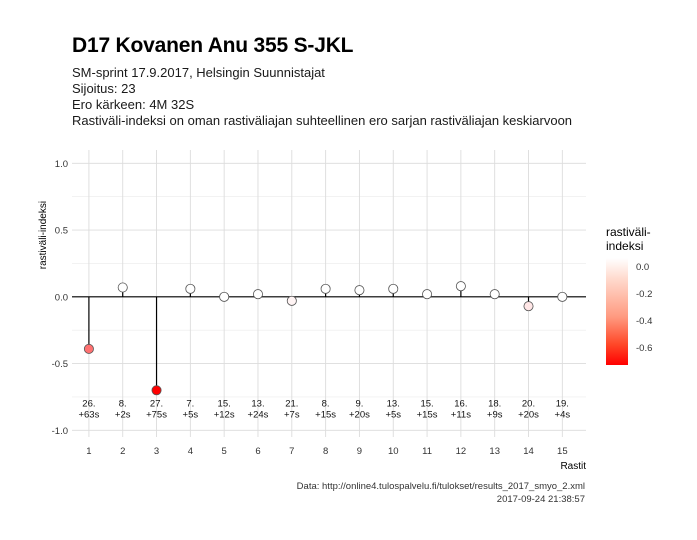 The image size is (697, 540). Describe the element at coordinates (563, 414) in the screenshot. I see `time-diff-label: +4s` at that location.